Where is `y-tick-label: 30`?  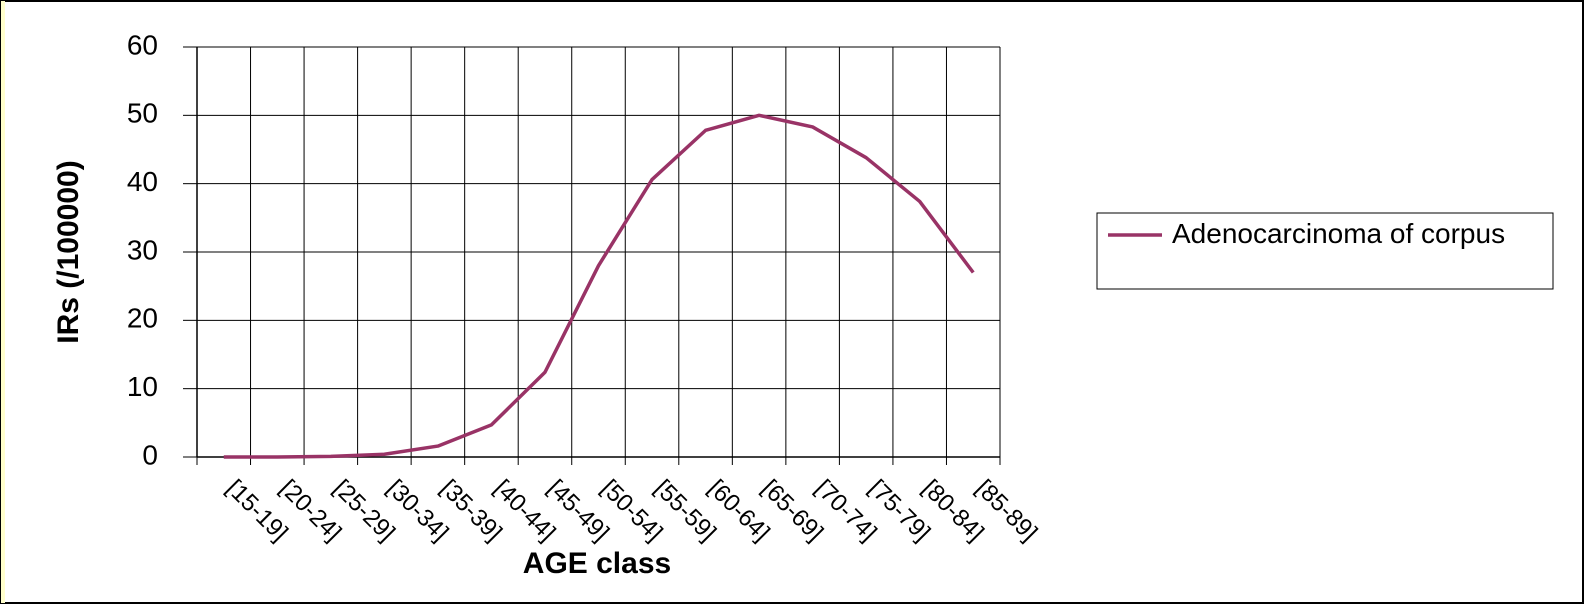
y-tick-label: 30 is located at coordinates (142, 249).